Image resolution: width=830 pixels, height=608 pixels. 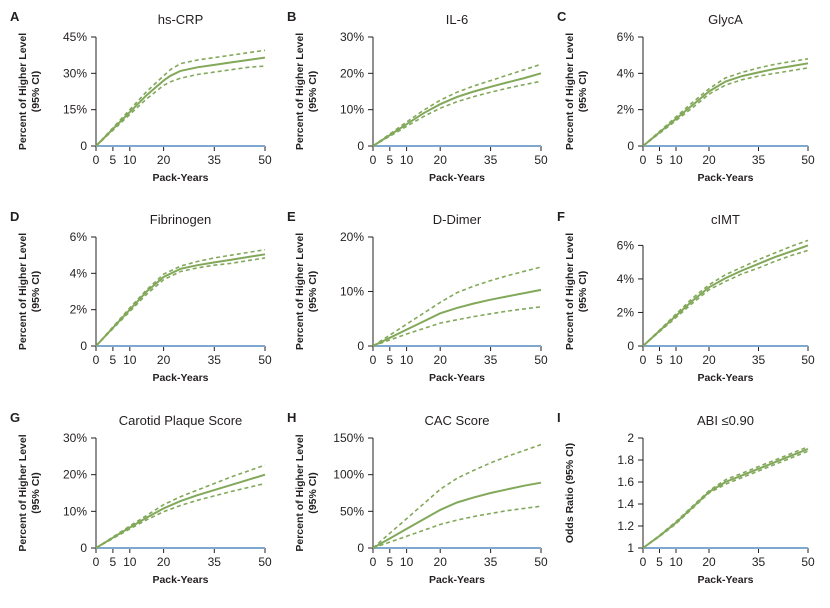 I want to click on panel-letter: A, so click(x=15, y=16).